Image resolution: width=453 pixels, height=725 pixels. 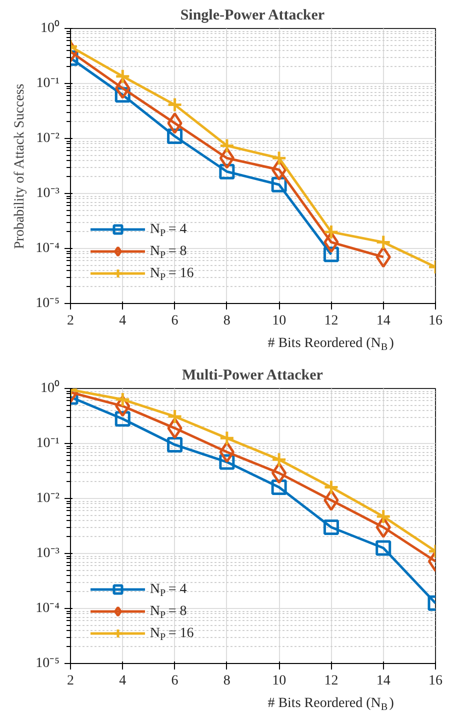 What do you see at coordinates (20, 167) in the screenshot?
I see `y-axis-title: Probability of Attack Success` at bounding box center [20, 167].